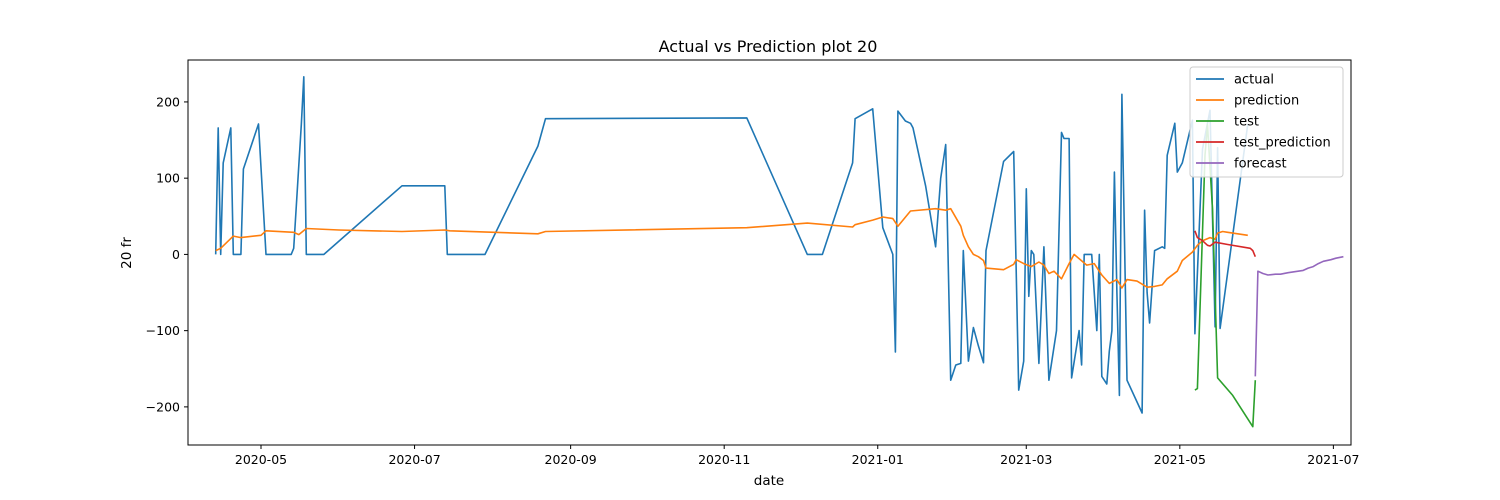  What do you see at coordinates (1246, 122) in the screenshot?
I see `legend-label-test: test` at bounding box center [1246, 122].